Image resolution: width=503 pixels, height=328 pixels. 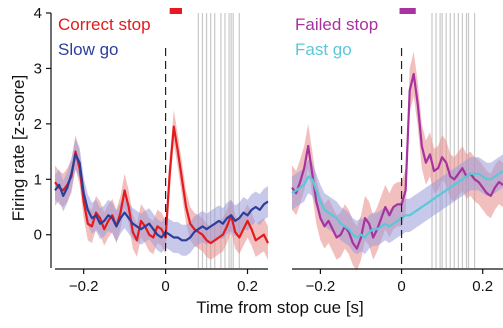 I want to click on legend-entry-0: Correct stop, so click(x=104, y=24).